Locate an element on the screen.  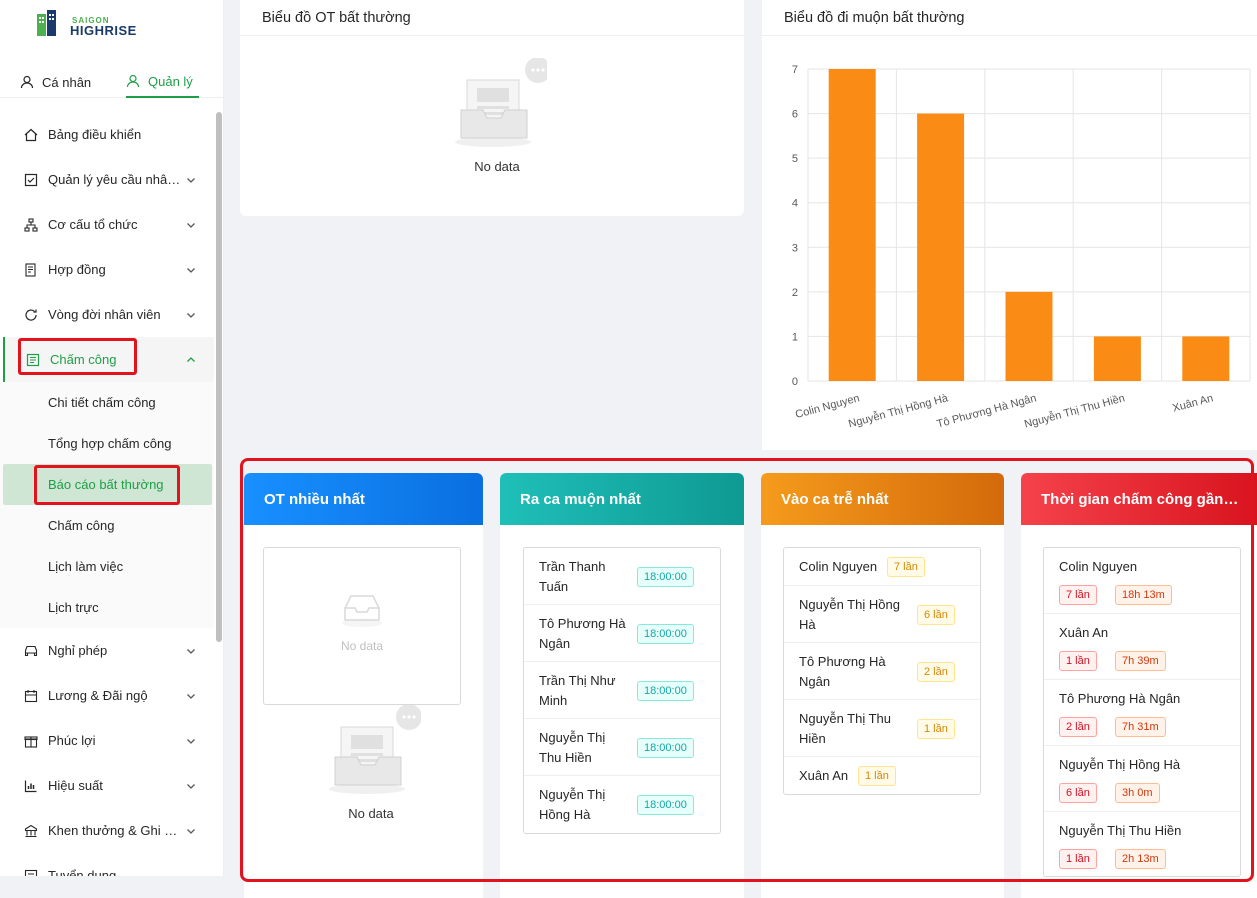
sidebar-item-label: Vòng đời nhân viên is located at coordinates (104, 314).